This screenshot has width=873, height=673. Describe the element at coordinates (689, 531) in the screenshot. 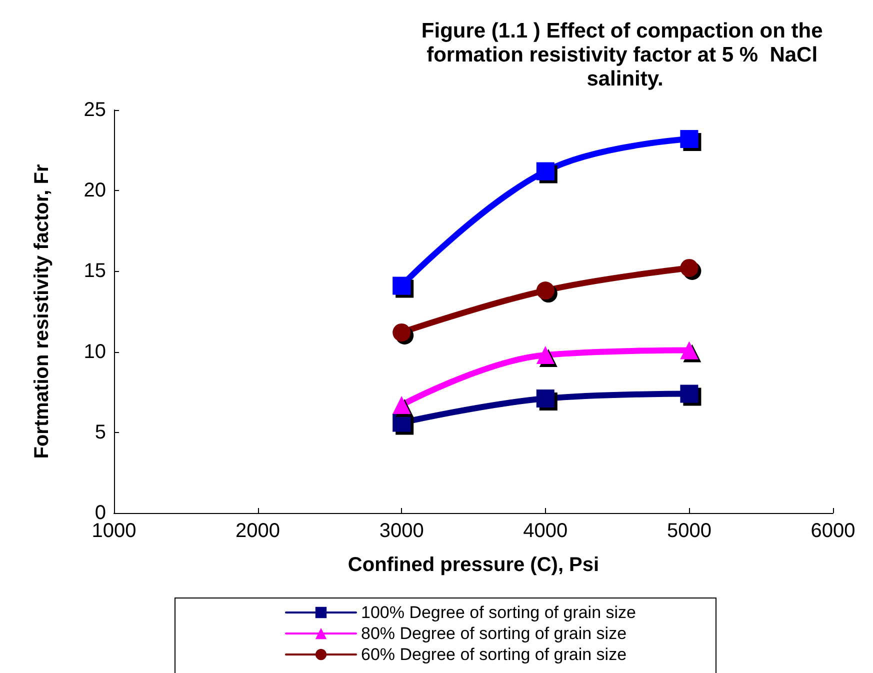

I see `x-tick-label: 5000` at that location.